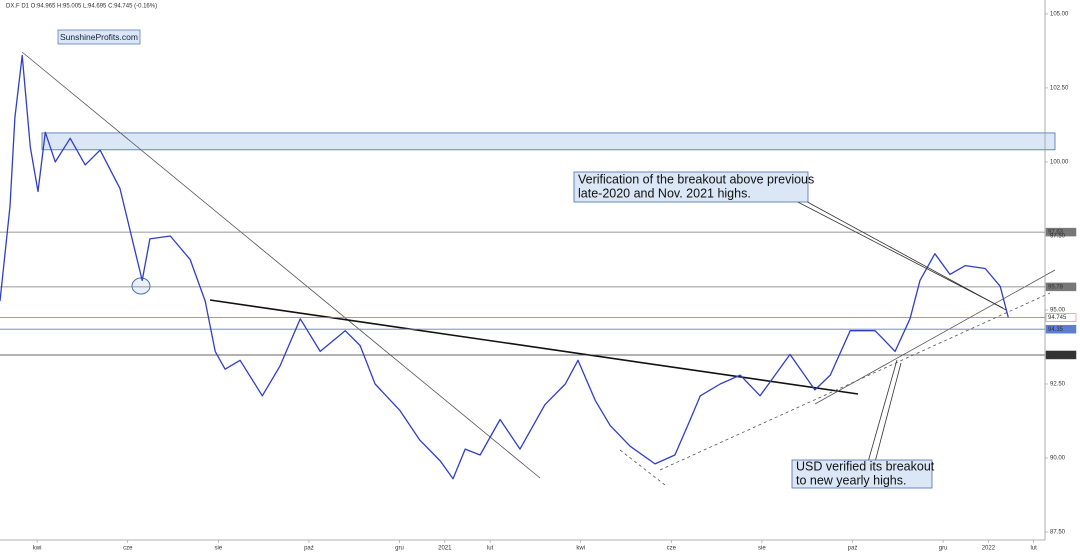  I want to click on level-label: 94.745, so click(1057, 318).